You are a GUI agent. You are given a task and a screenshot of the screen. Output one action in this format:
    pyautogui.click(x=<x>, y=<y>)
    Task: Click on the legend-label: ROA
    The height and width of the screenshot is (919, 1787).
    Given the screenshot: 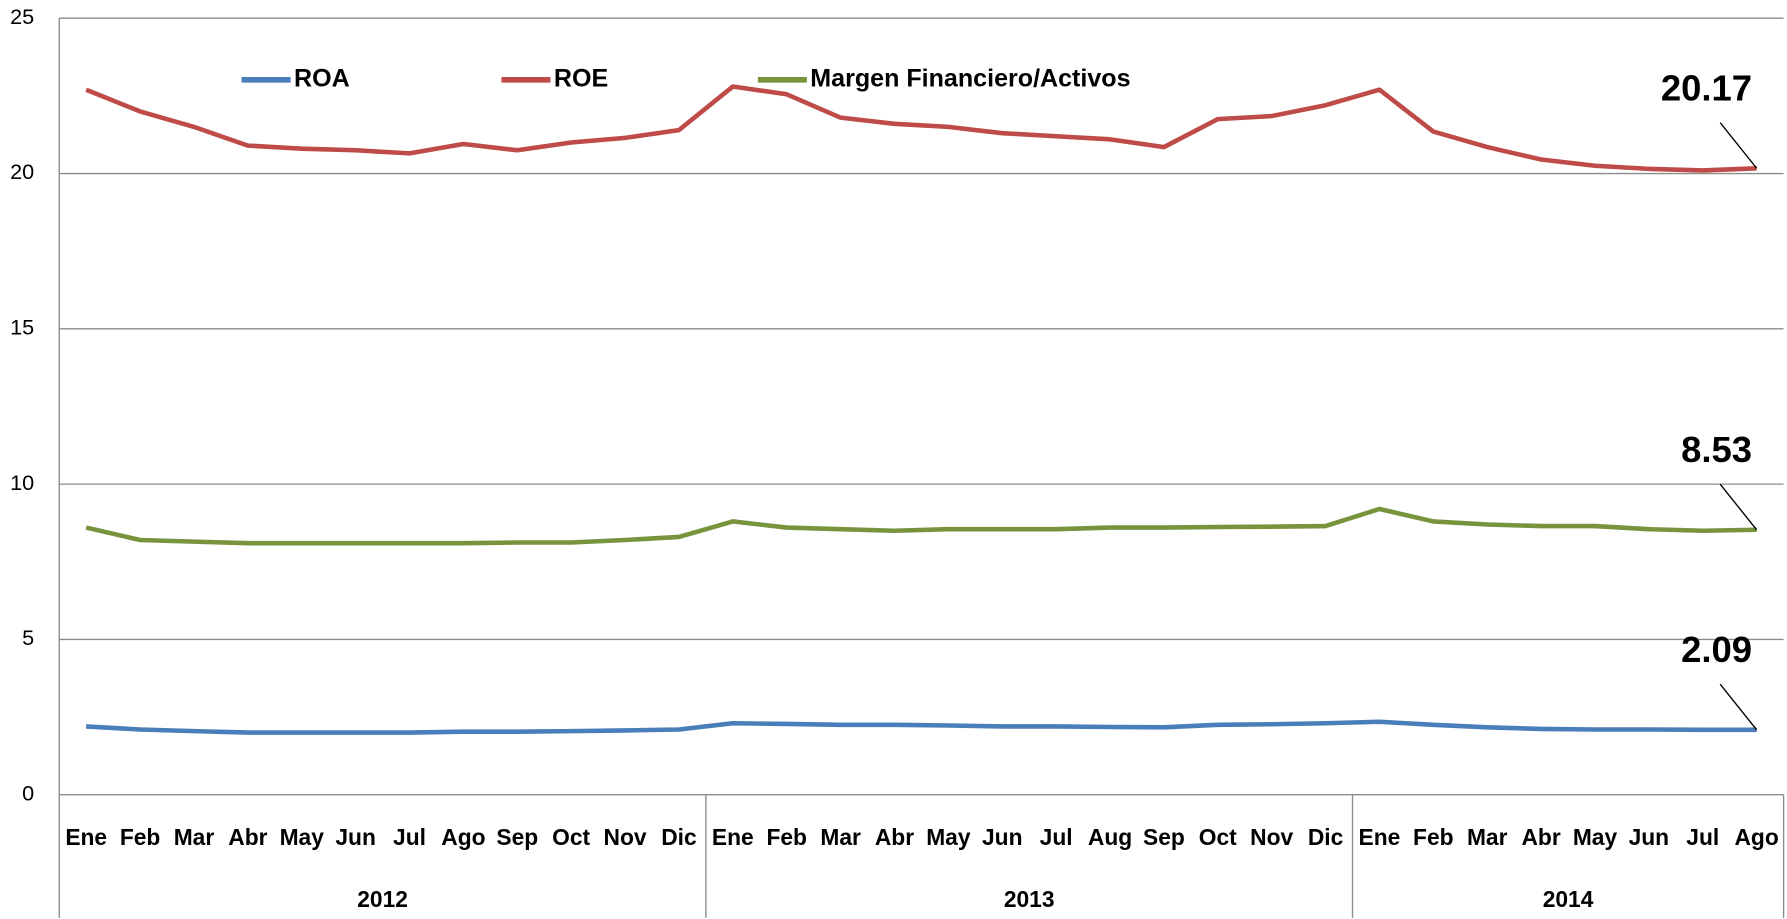 What is the action you would take?
    pyautogui.click(x=322, y=78)
    